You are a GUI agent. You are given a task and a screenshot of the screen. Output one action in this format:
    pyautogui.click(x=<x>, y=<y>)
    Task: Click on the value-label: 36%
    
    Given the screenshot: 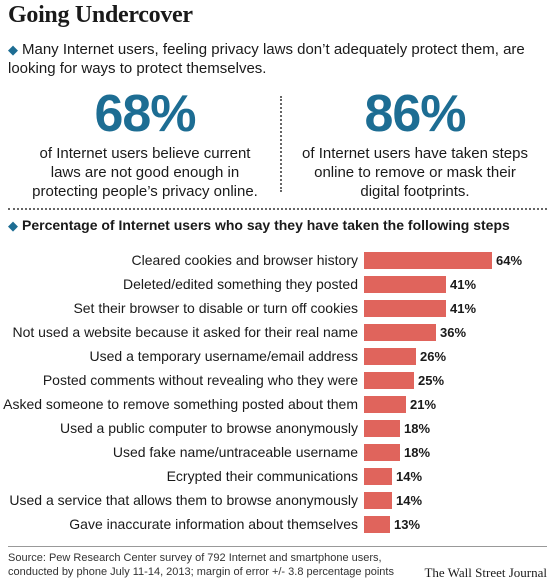 What is the action you would take?
    pyautogui.click(x=453, y=332)
    